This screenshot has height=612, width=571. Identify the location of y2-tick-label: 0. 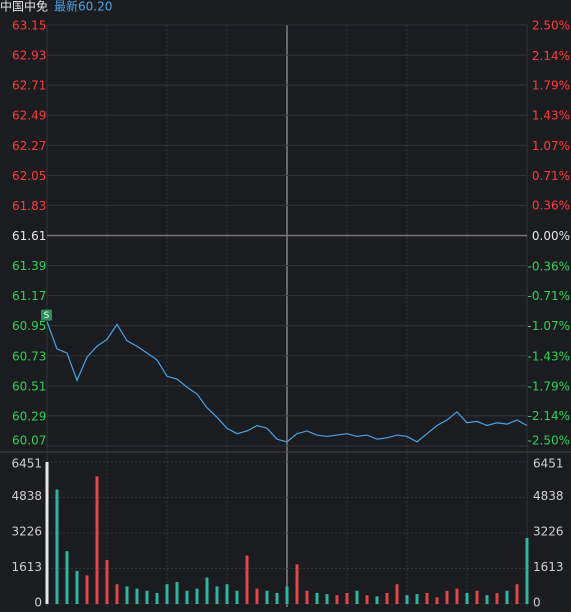
(537, 603).